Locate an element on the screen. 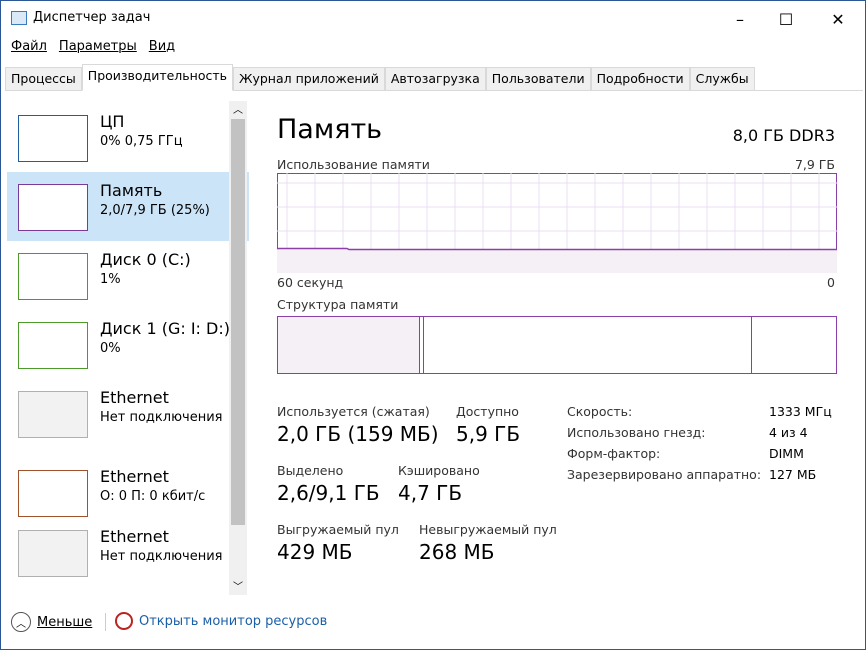 The width and height of the screenshot is (866, 650). tab-performance: Производительность is located at coordinates (157, 77).